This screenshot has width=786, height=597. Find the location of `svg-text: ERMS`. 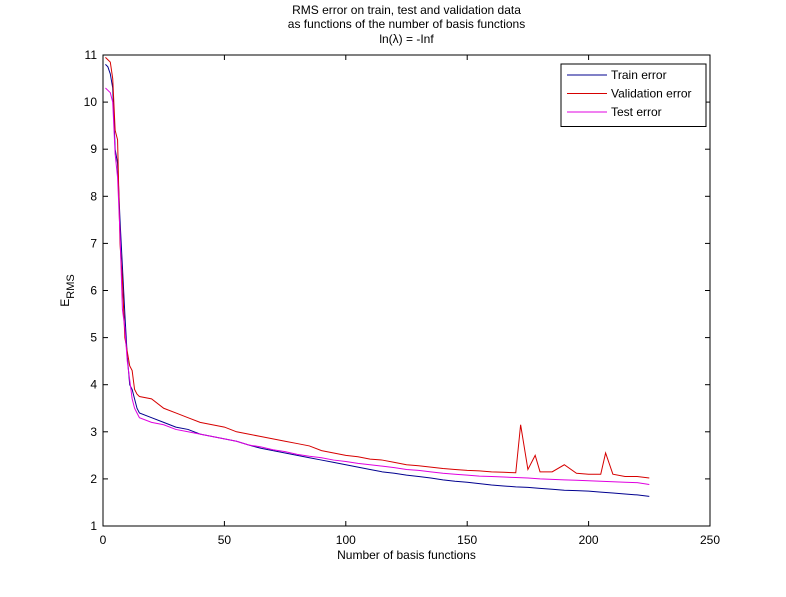

svg-text: ERMS is located at coordinates (67, 290).